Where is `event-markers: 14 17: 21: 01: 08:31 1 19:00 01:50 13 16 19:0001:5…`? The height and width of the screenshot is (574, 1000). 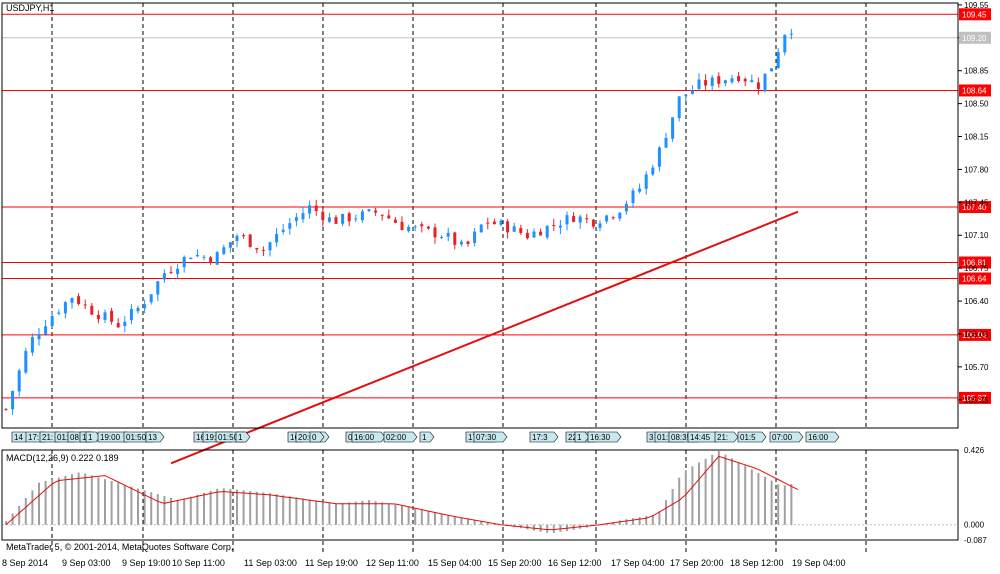 event-markers: 14 17: 21: 01: 08:31 1 19:00 01:50 13 16 19:0001:5… is located at coordinates (425, 437).